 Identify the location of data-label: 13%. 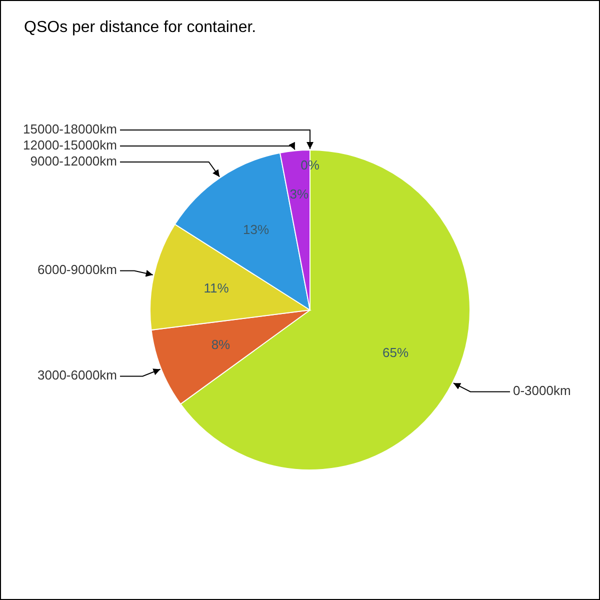
(256, 230).